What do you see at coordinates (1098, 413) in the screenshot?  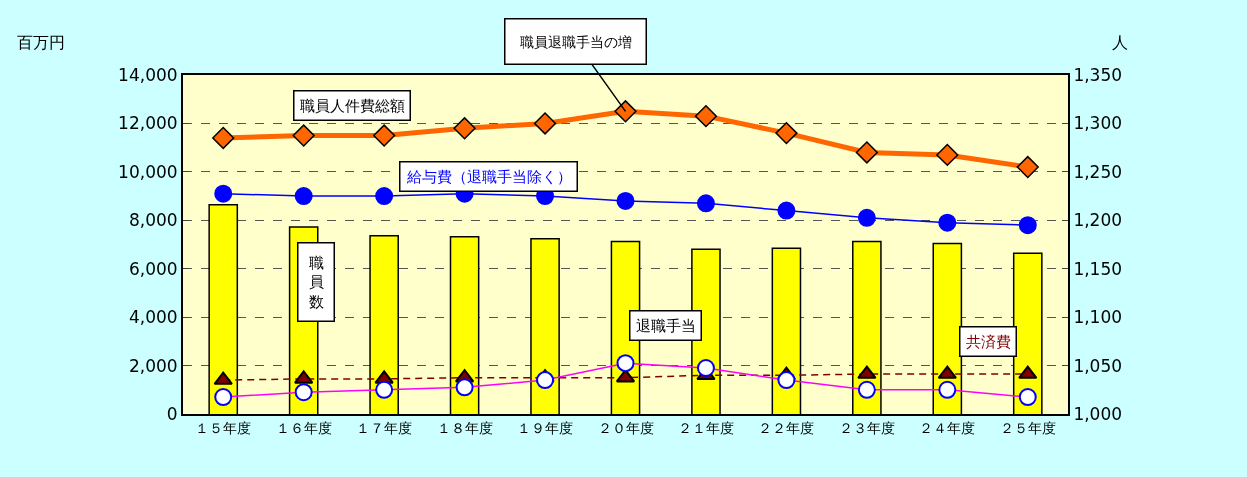 I see `y2-tick-label: 1,000` at bounding box center [1098, 413].